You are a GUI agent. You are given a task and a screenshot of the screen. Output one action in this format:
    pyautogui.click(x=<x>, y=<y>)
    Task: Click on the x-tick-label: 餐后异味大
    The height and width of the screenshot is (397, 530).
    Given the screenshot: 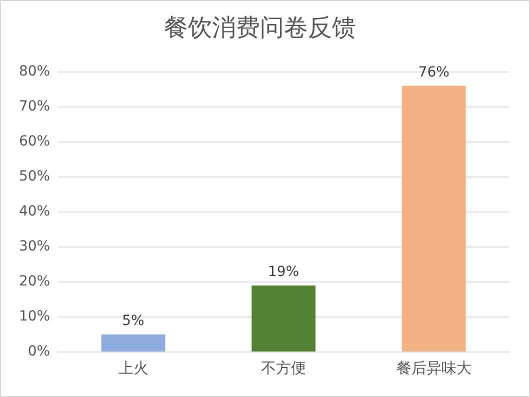 What is the action you would take?
    pyautogui.click(x=434, y=367)
    